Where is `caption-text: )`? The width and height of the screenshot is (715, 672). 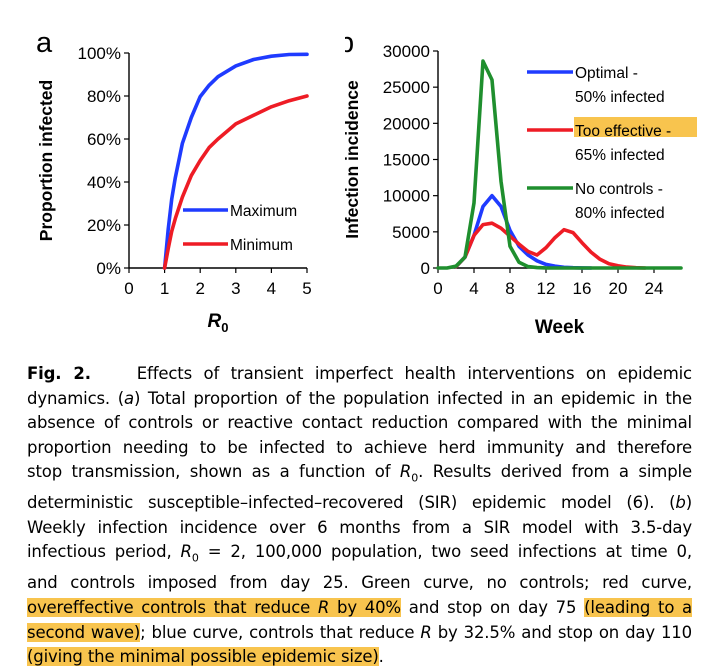 caption-text: ) is located at coordinates (688, 503).